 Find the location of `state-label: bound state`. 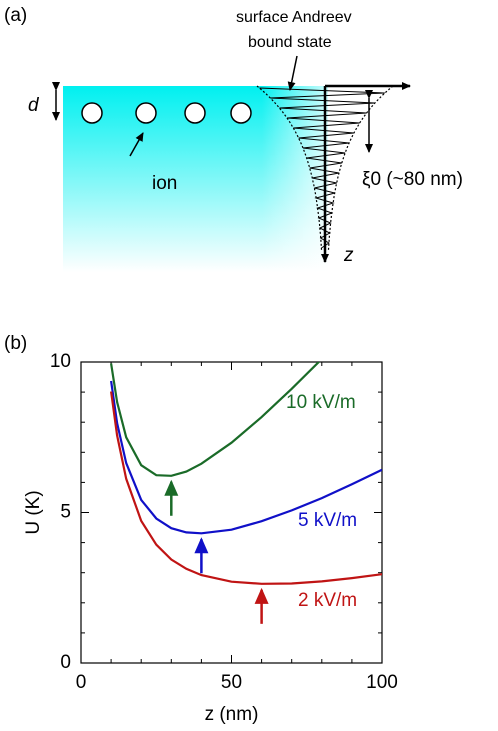

state-label: bound state is located at coordinates (290, 42).